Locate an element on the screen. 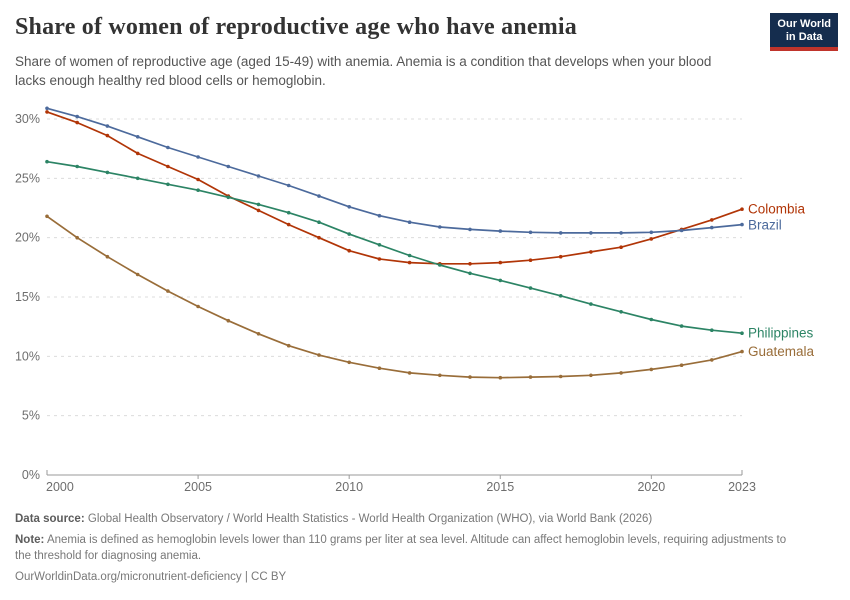 The image size is (850, 600). series-label-guatemala: Guatemala is located at coordinates (781, 351).